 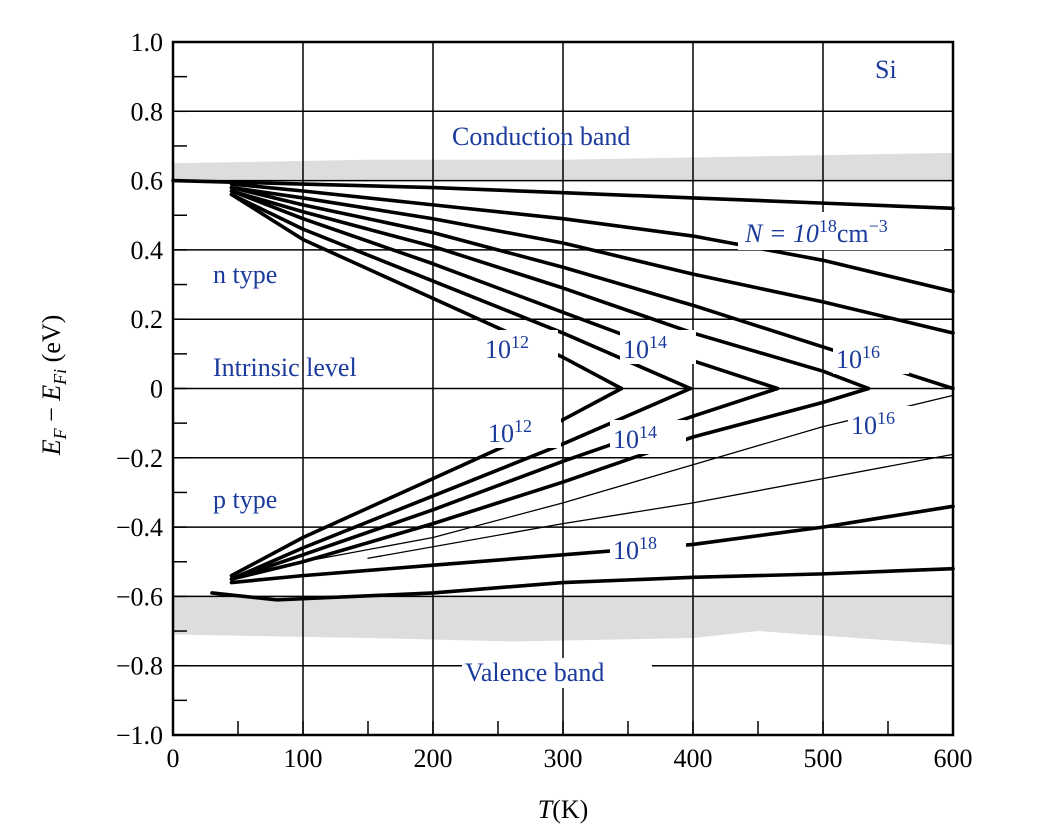 I want to click on y-axis-label: EF − EFi (eV), so click(x=53, y=386).